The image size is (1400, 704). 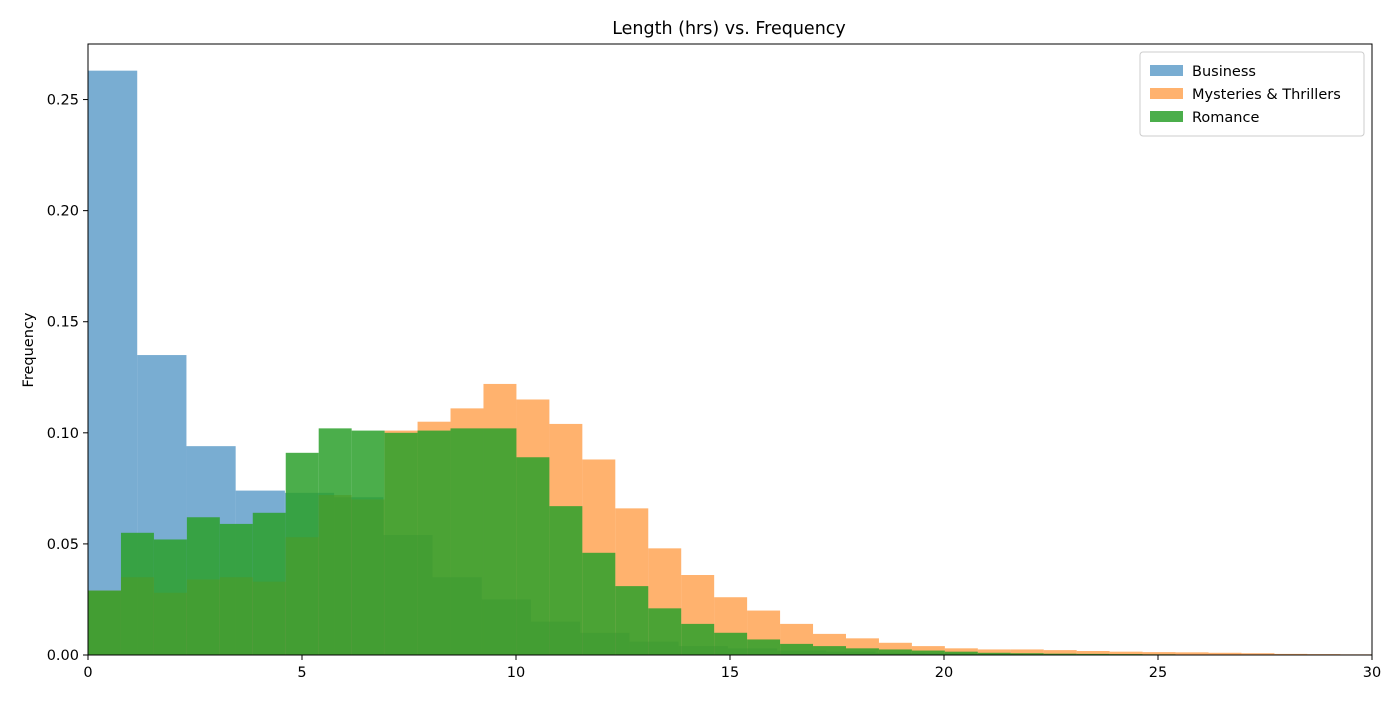 I want to click on x-tick-label: 10, so click(x=516, y=673).